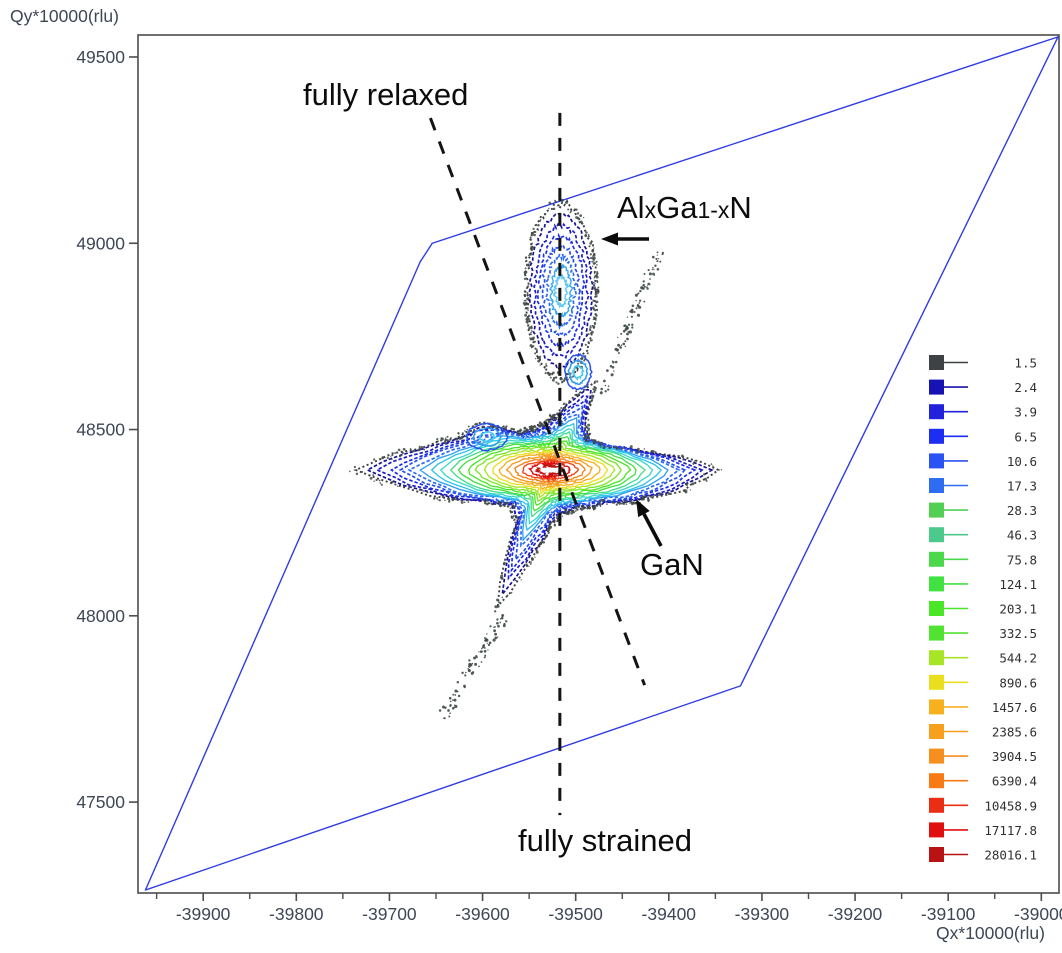 The image size is (1062, 953). Describe the element at coordinates (1014, 707) in the screenshot. I see `legend-value: 1457.6` at that location.